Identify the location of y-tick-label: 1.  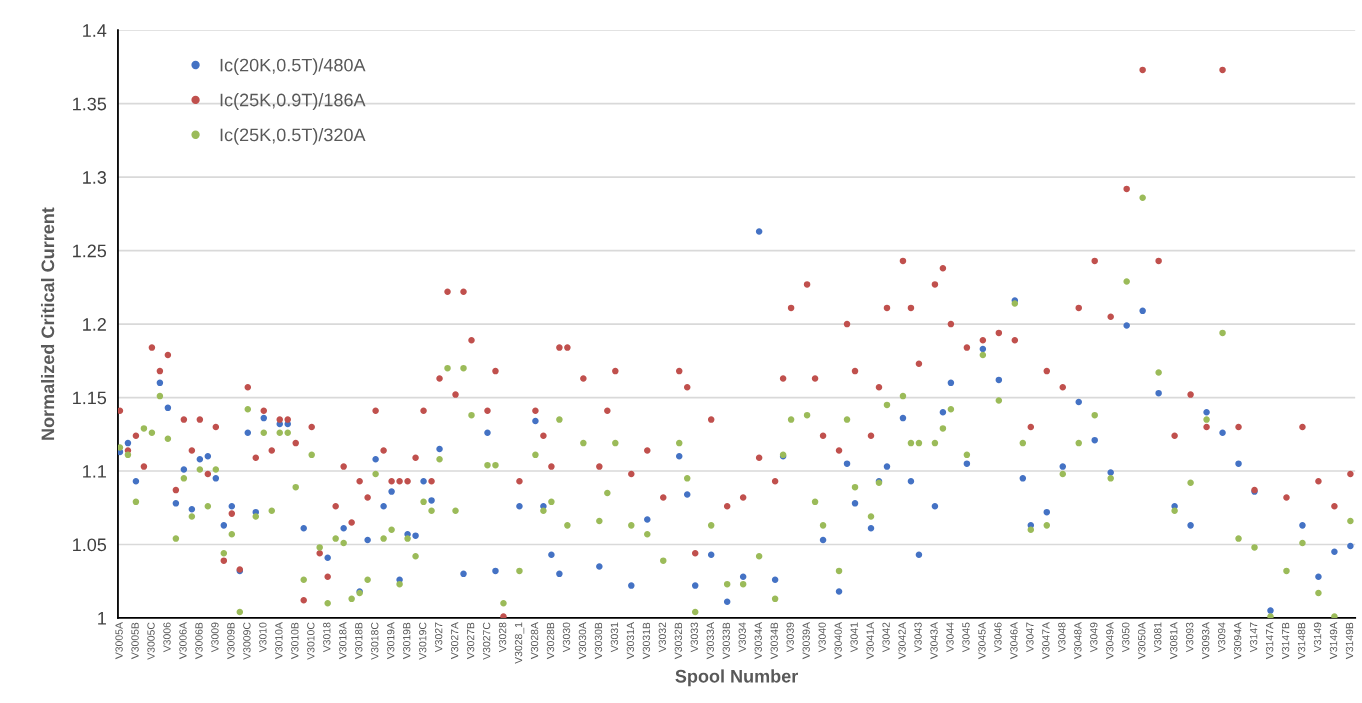
(102, 618).